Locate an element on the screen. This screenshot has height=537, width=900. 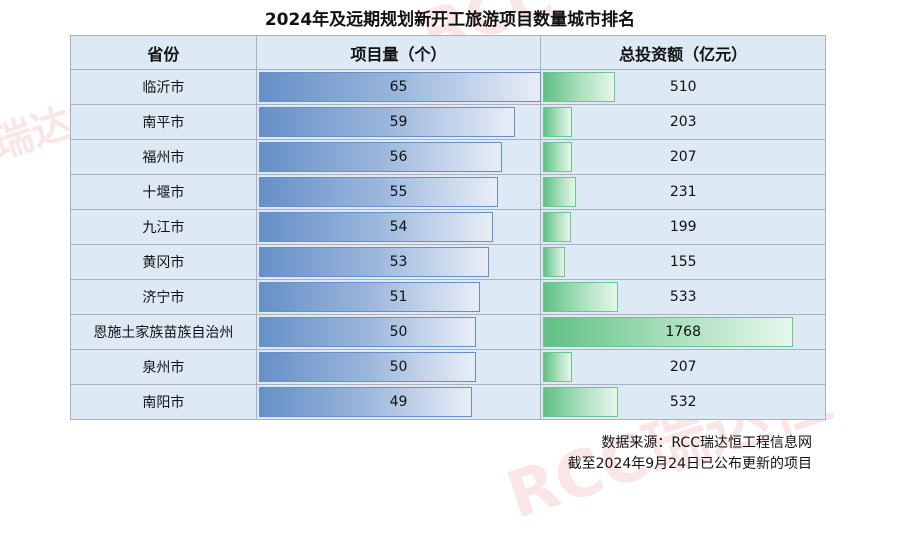
count-value: 49 is located at coordinates (398, 402).